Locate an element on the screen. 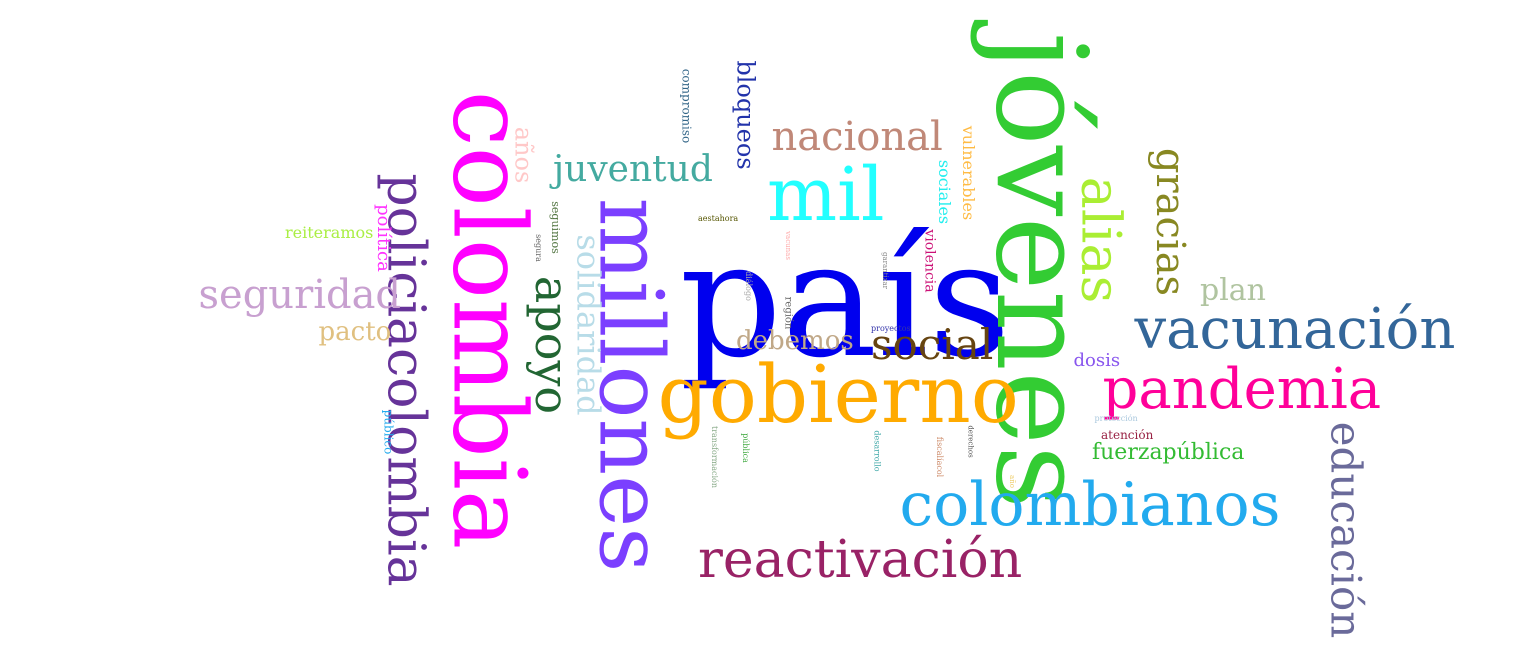 This screenshot has height=664, width=1536. cloud-word: gracias is located at coordinates (1170, 222).